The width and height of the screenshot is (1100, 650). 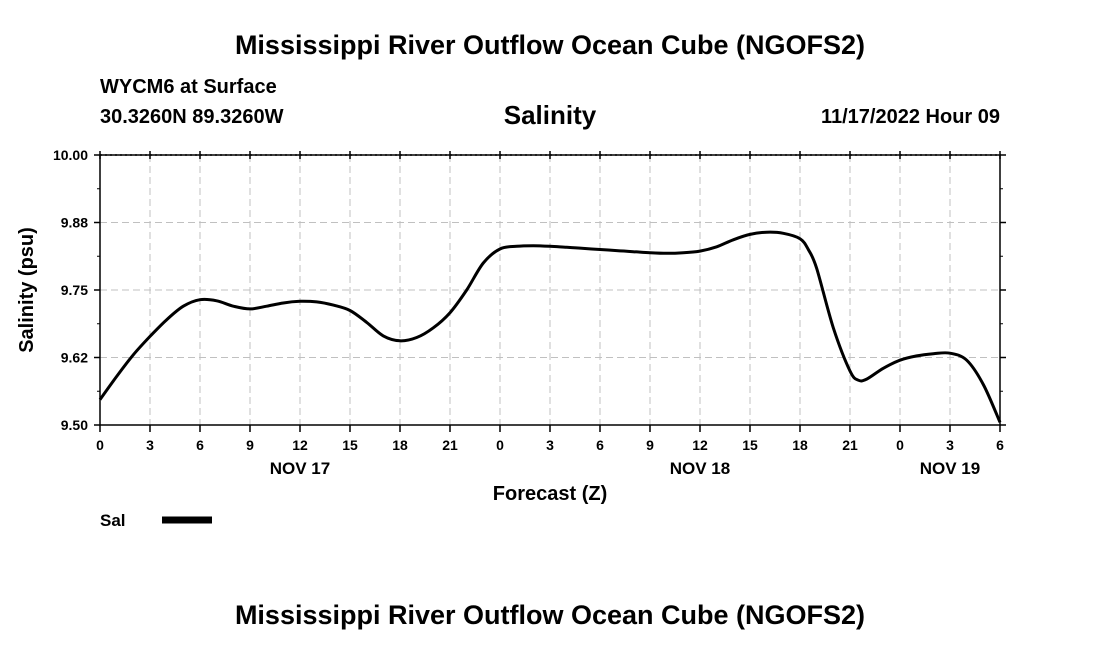 I want to click on y-tick-label: 9.75, so click(x=74, y=290).